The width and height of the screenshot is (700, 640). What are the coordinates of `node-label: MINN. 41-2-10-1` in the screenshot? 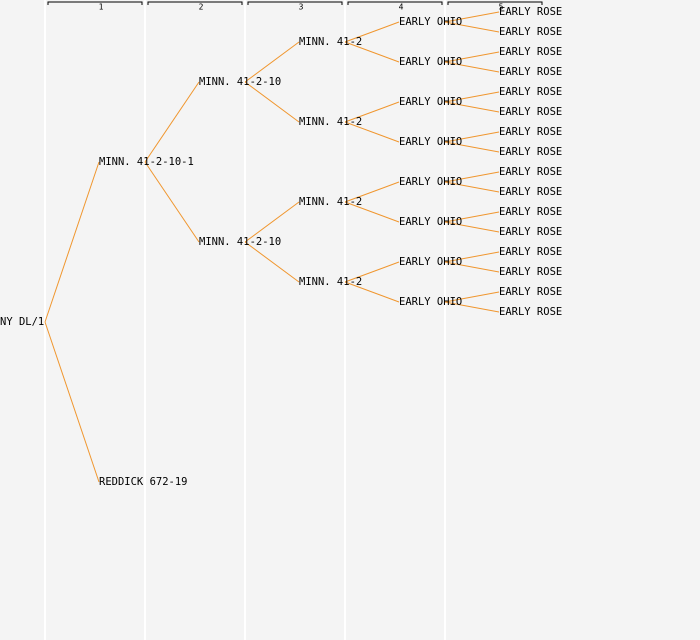 It's located at (146, 162).